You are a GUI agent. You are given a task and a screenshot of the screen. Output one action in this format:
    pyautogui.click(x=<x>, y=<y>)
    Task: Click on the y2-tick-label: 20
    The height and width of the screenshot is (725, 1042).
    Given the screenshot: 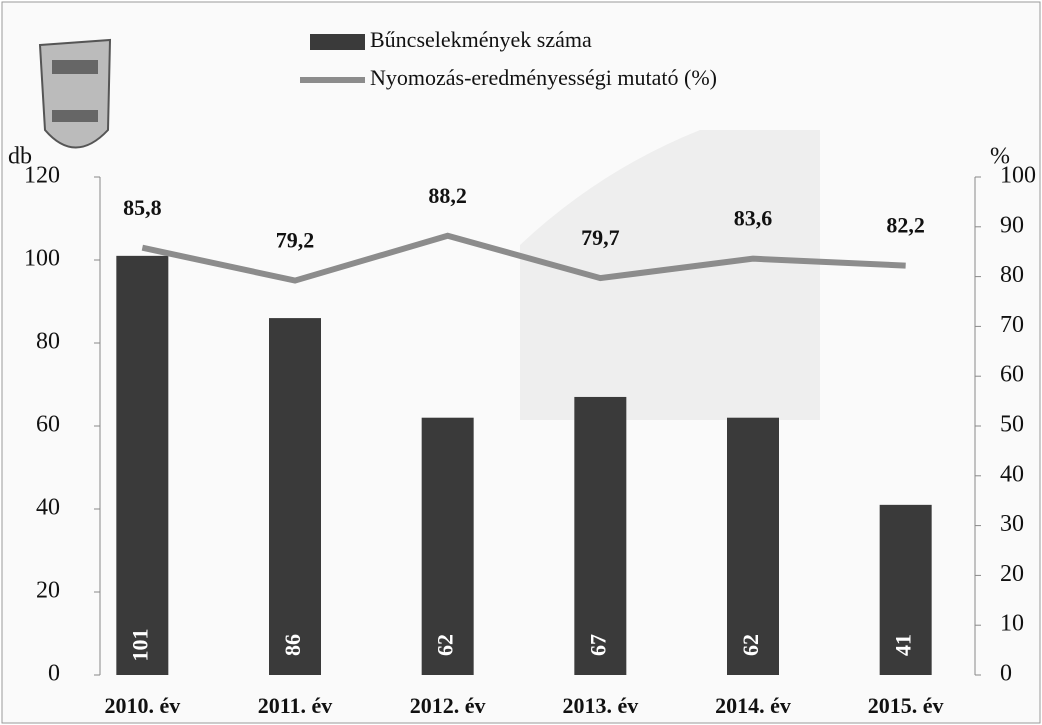 What is the action you would take?
    pyautogui.click(x=1012, y=574)
    